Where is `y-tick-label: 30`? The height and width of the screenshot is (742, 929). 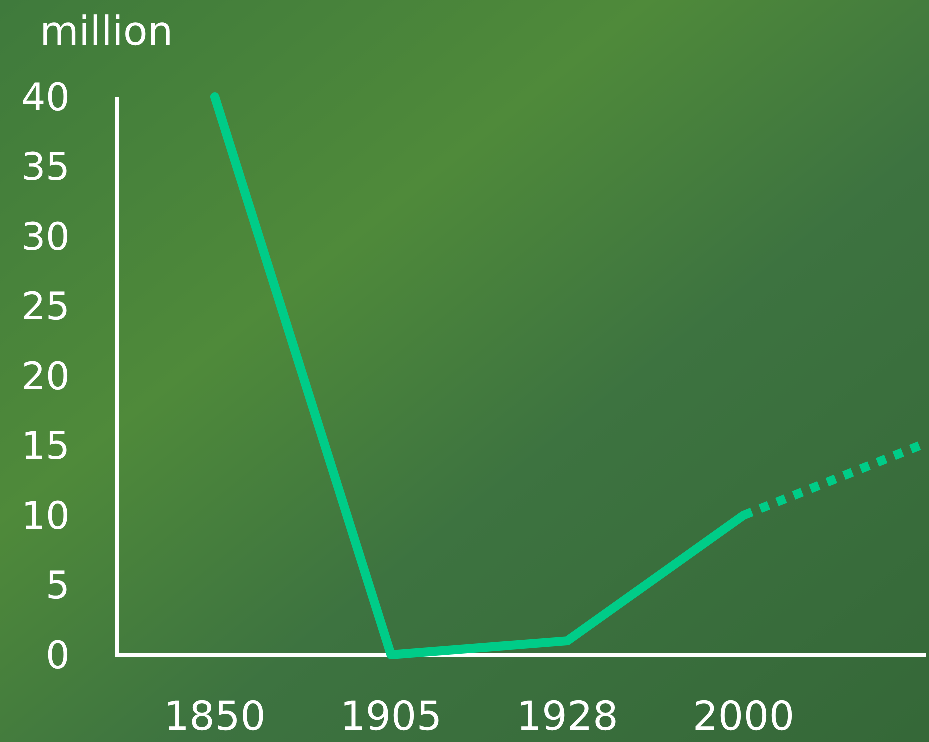
y-tick-label: 30 is located at coordinates (46, 236).